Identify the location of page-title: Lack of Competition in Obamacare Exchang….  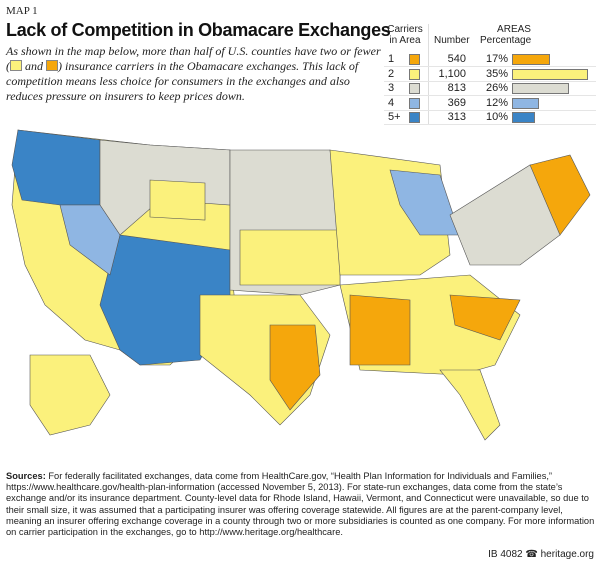
(198, 30).